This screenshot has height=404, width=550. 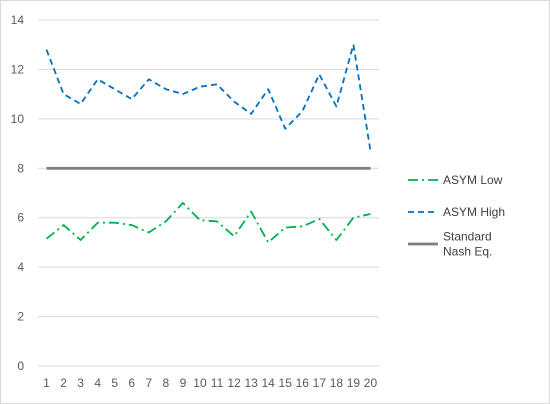 I want to click on x-tick-label: 9, so click(x=183, y=383).